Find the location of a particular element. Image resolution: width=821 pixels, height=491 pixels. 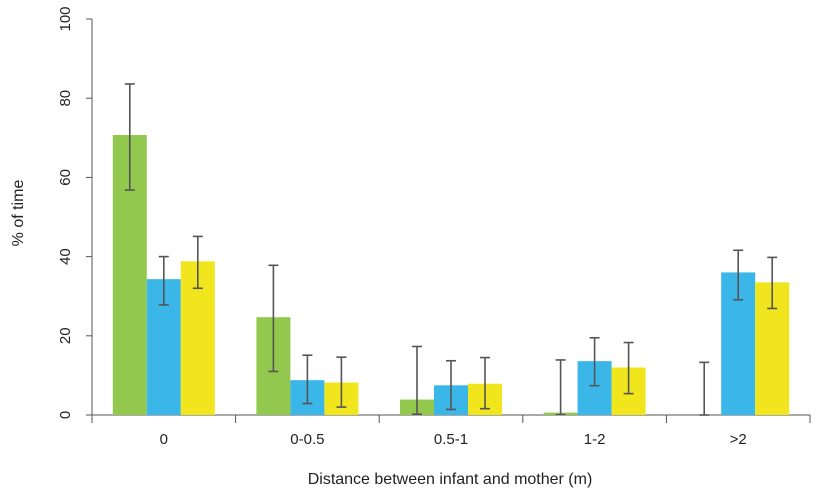

y-tick-label: 80 is located at coordinates (65, 98).